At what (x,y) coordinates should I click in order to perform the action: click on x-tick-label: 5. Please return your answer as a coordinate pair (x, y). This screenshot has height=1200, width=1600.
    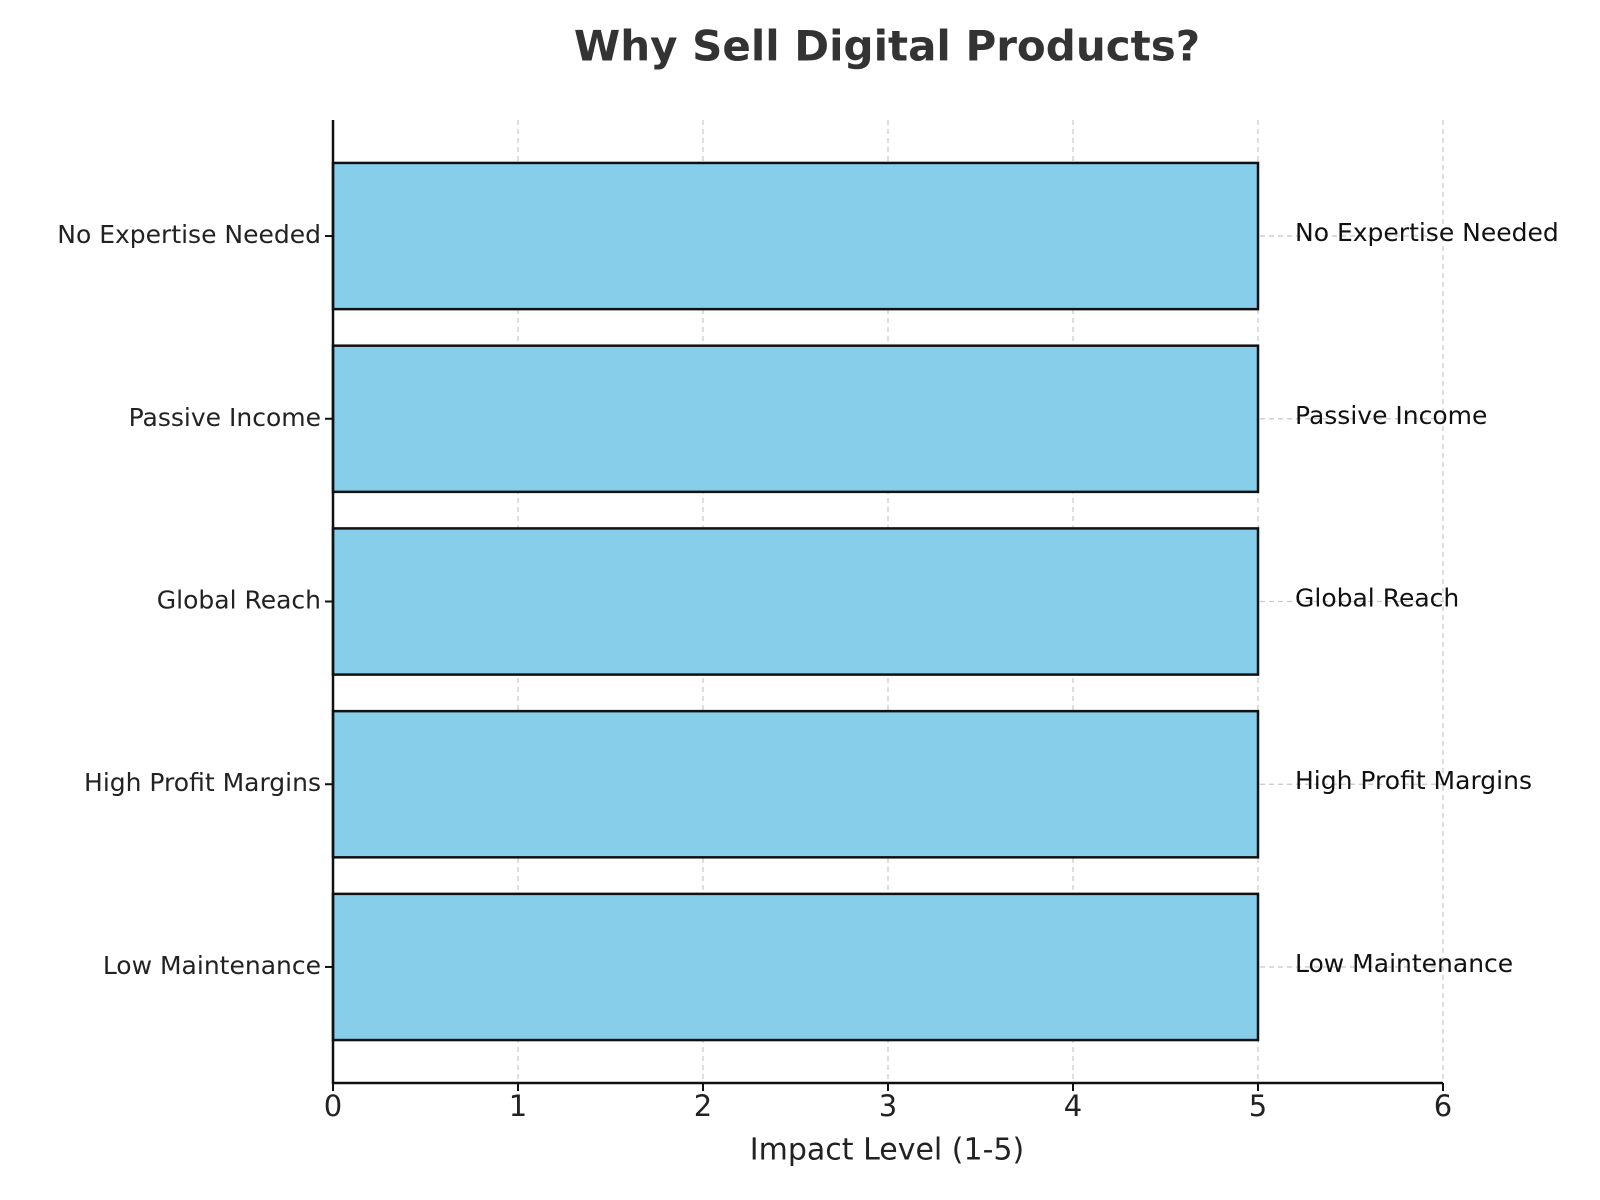
    Looking at the image, I should click on (1258, 1106).